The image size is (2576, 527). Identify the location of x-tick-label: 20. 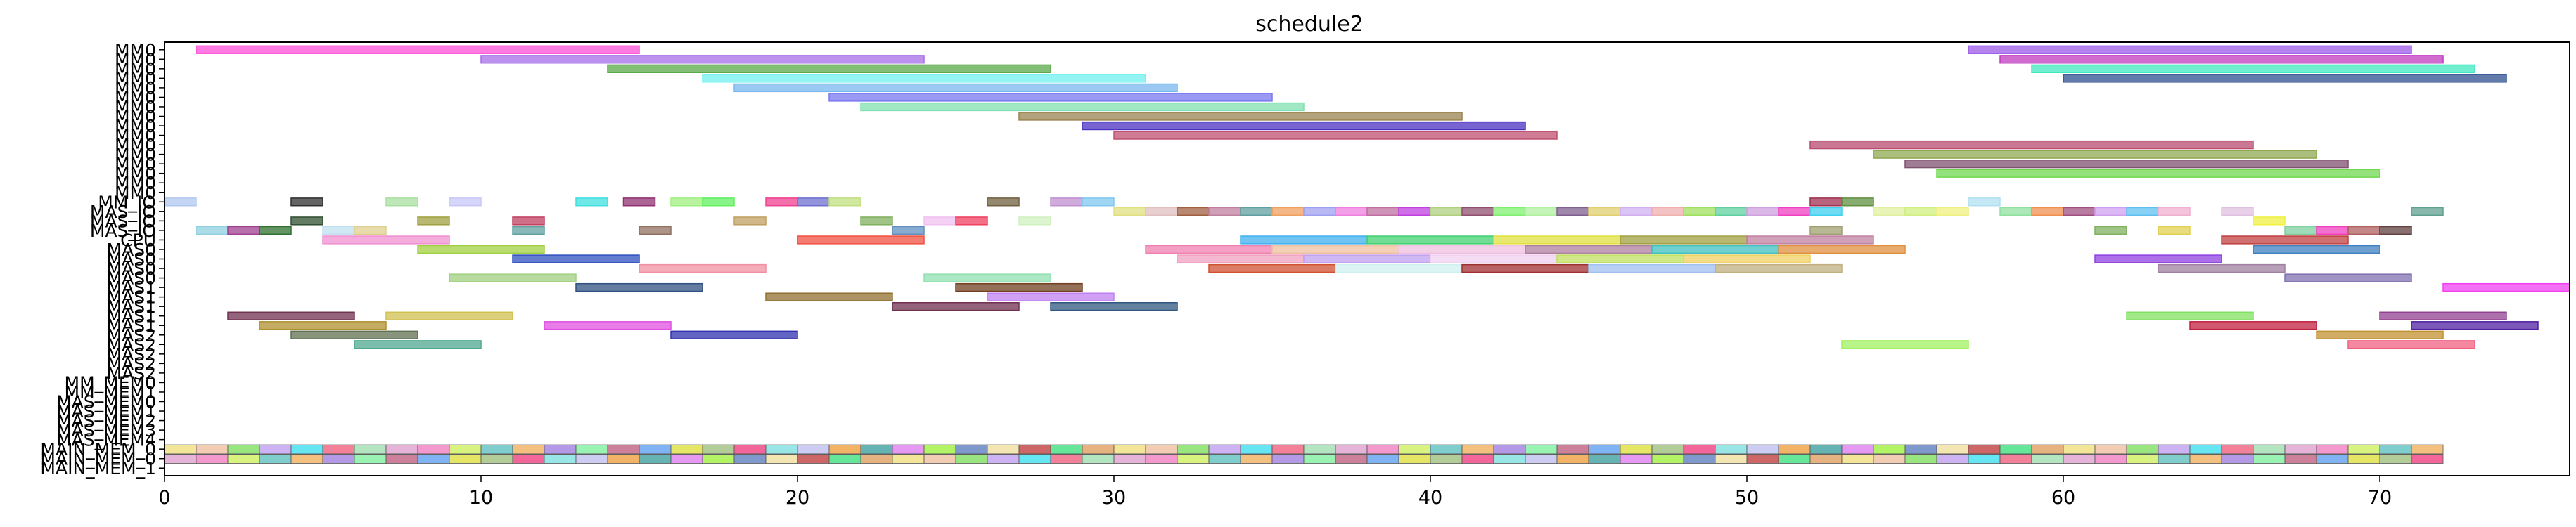
(798, 498).